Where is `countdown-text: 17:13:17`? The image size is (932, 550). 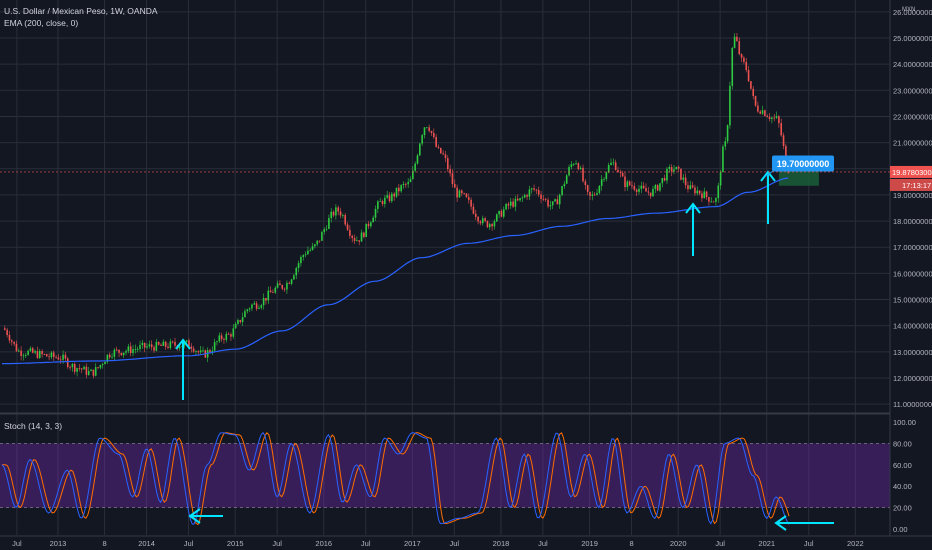 countdown-text: 17:13:17 is located at coordinates (916, 185).